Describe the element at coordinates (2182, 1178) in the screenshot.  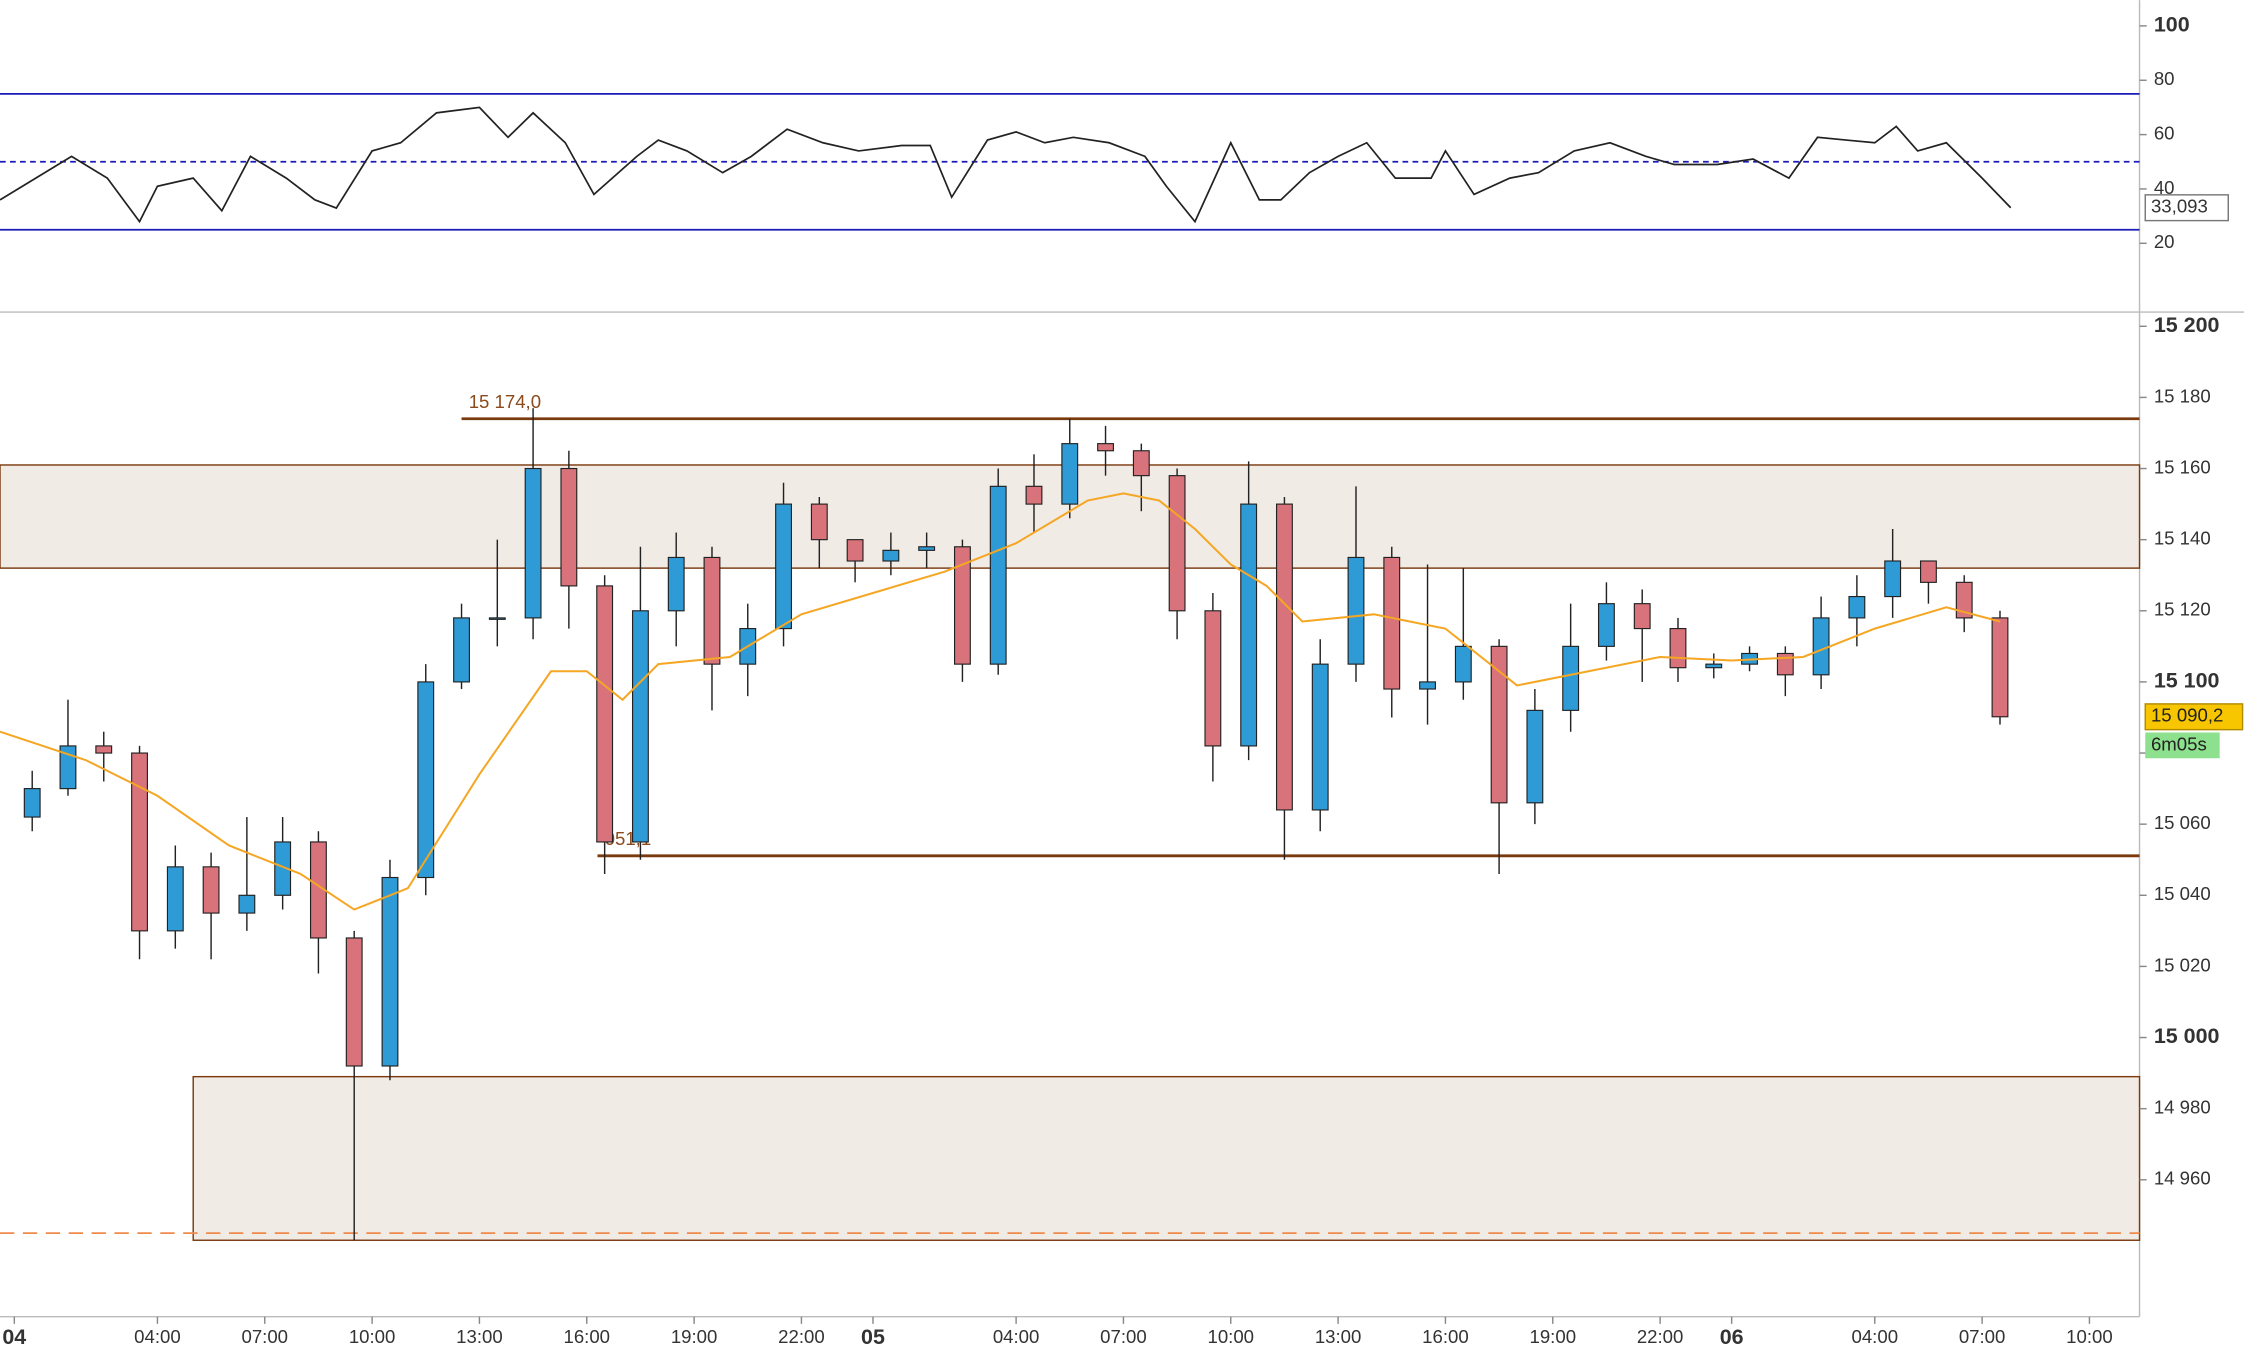
I see `y-tick-label: 14 960` at that location.